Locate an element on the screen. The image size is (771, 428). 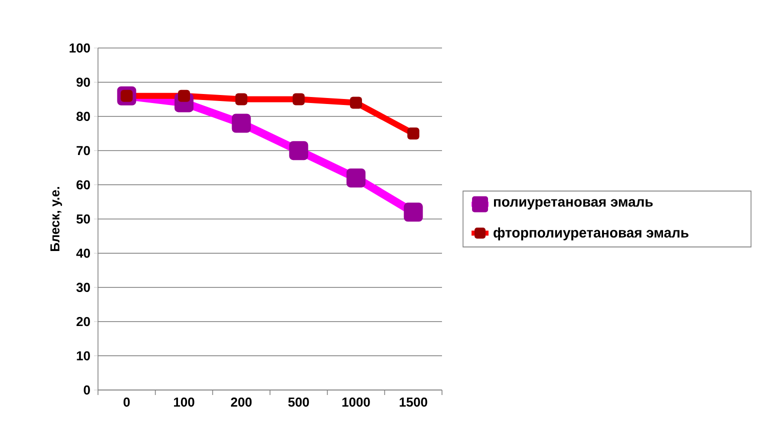
y-tick-label: 80 is located at coordinates (83, 116).